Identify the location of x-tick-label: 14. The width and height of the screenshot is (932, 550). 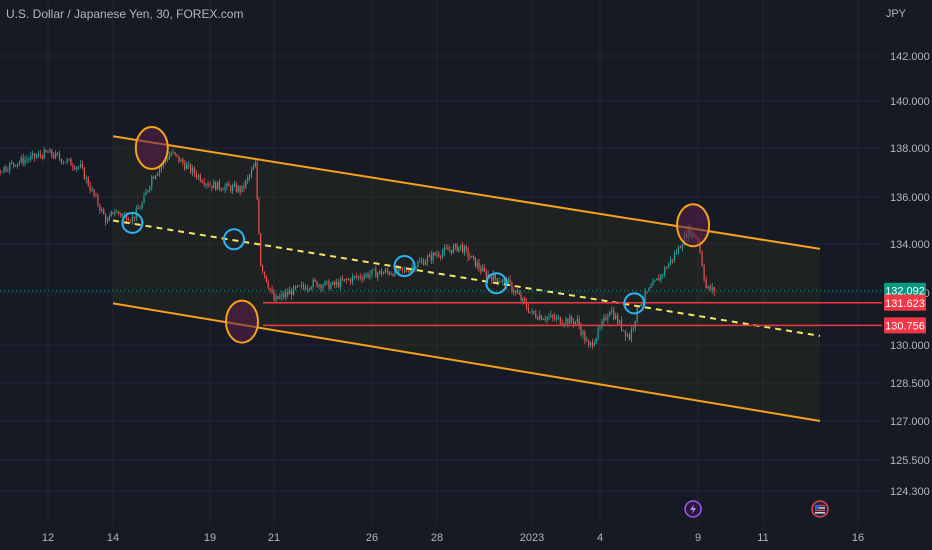
(113, 538).